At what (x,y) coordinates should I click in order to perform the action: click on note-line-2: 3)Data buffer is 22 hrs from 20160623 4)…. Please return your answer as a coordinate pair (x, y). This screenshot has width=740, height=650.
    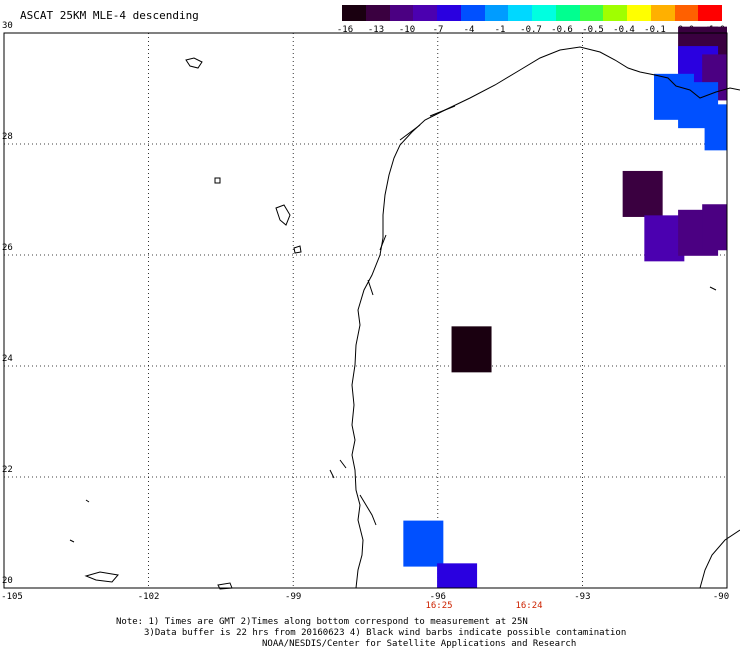
    Looking at the image, I should click on (385, 633).